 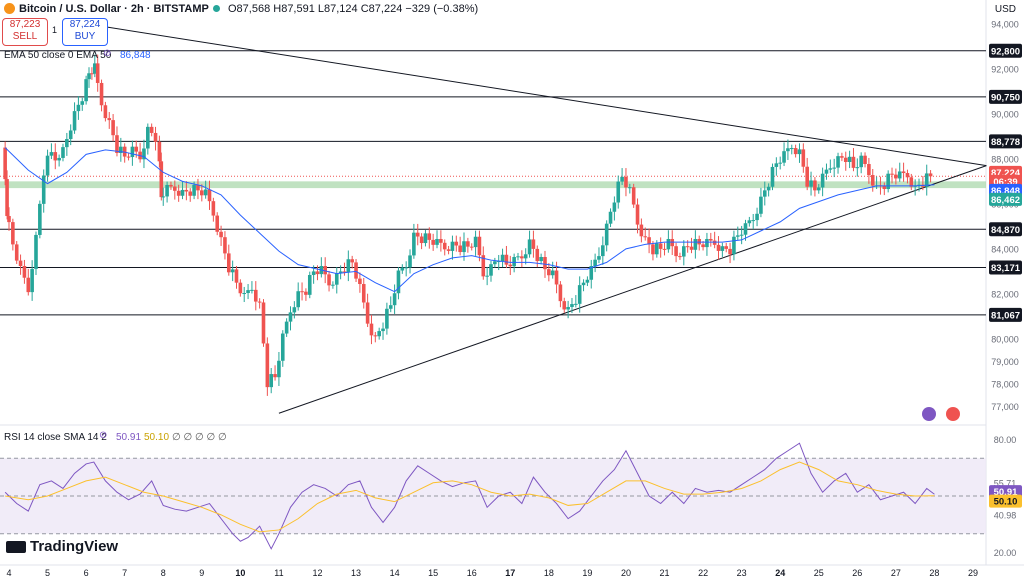 I want to click on buy-button: 87,224 BUY, so click(x=85, y=32).